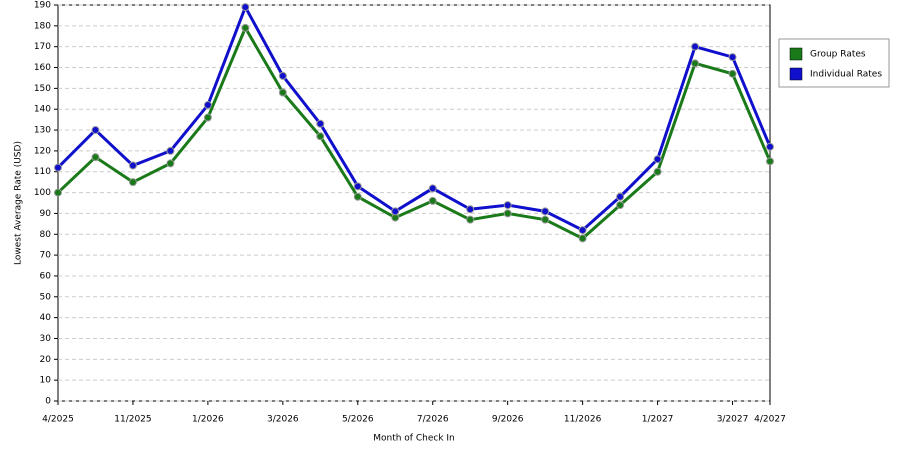  What do you see at coordinates (838, 55) in the screenshot?
I see `legend-label: Group Rates` at bounding box center [838, 55].